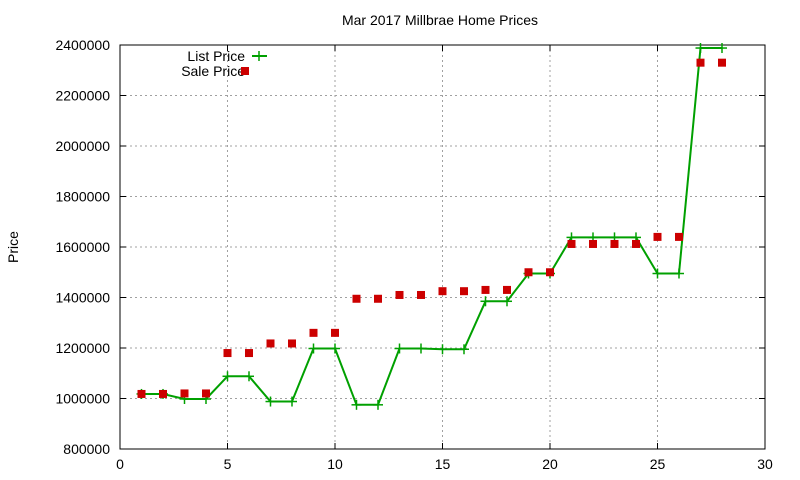  I want to click on y-tick-label: 2200000, so click(82, 96).